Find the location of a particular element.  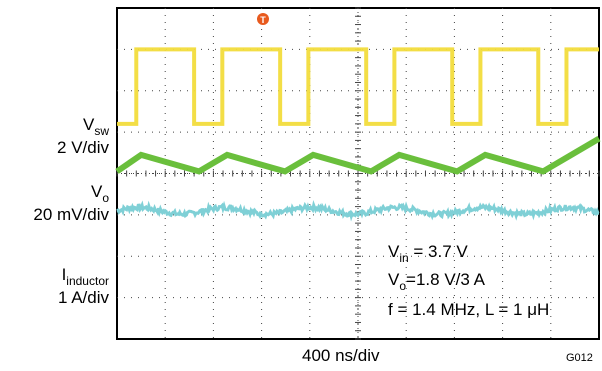

x-axis-label: 400 ns/div is located at coordinates (341, 355).